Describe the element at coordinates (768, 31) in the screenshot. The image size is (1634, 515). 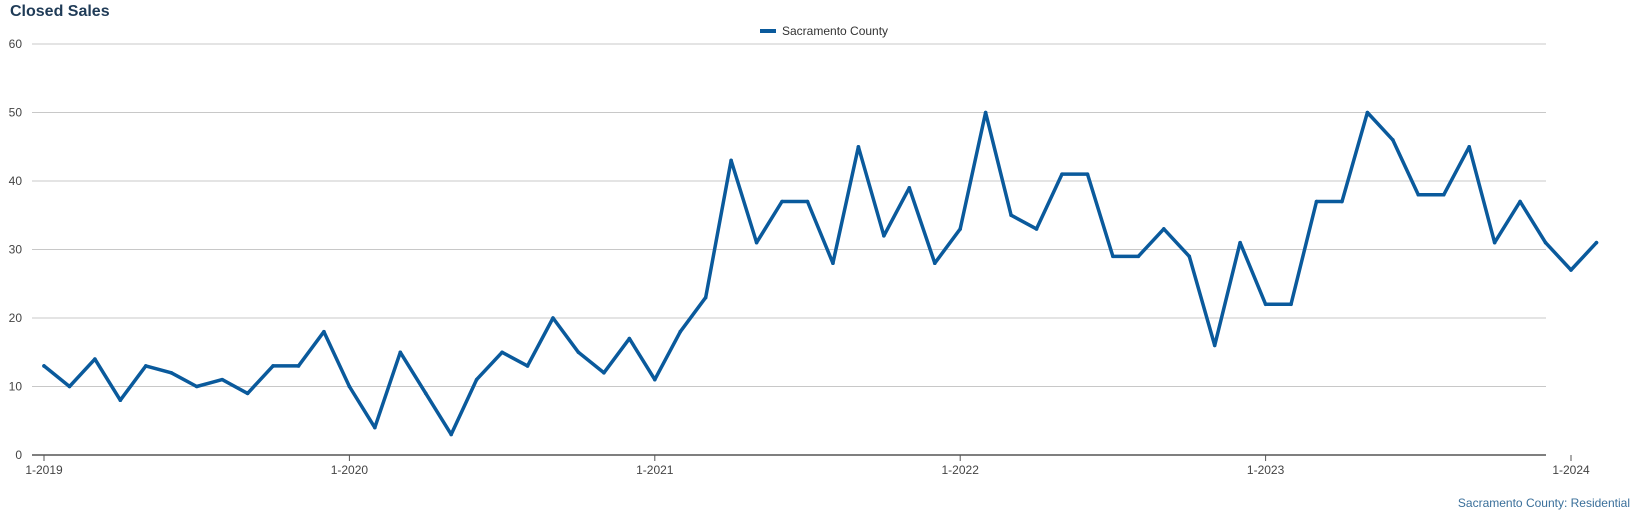
I see `legend-swatch` at that location.